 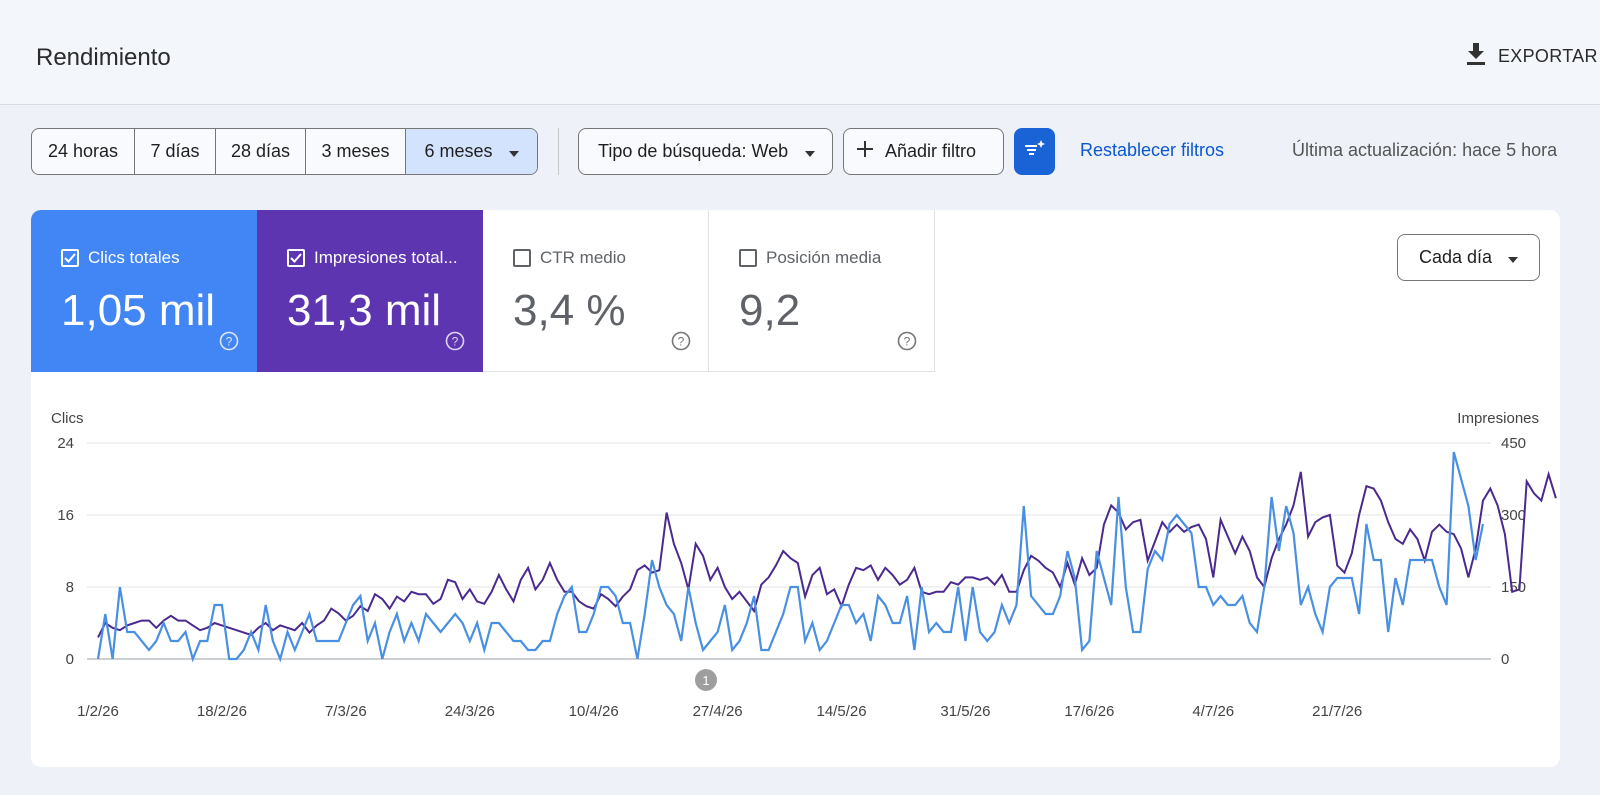 What do you see at coordinates (800, 52) in the screenshot?
I see `top-bar: Rendimiento EXPORTAR` at bounding box center [800, 52].